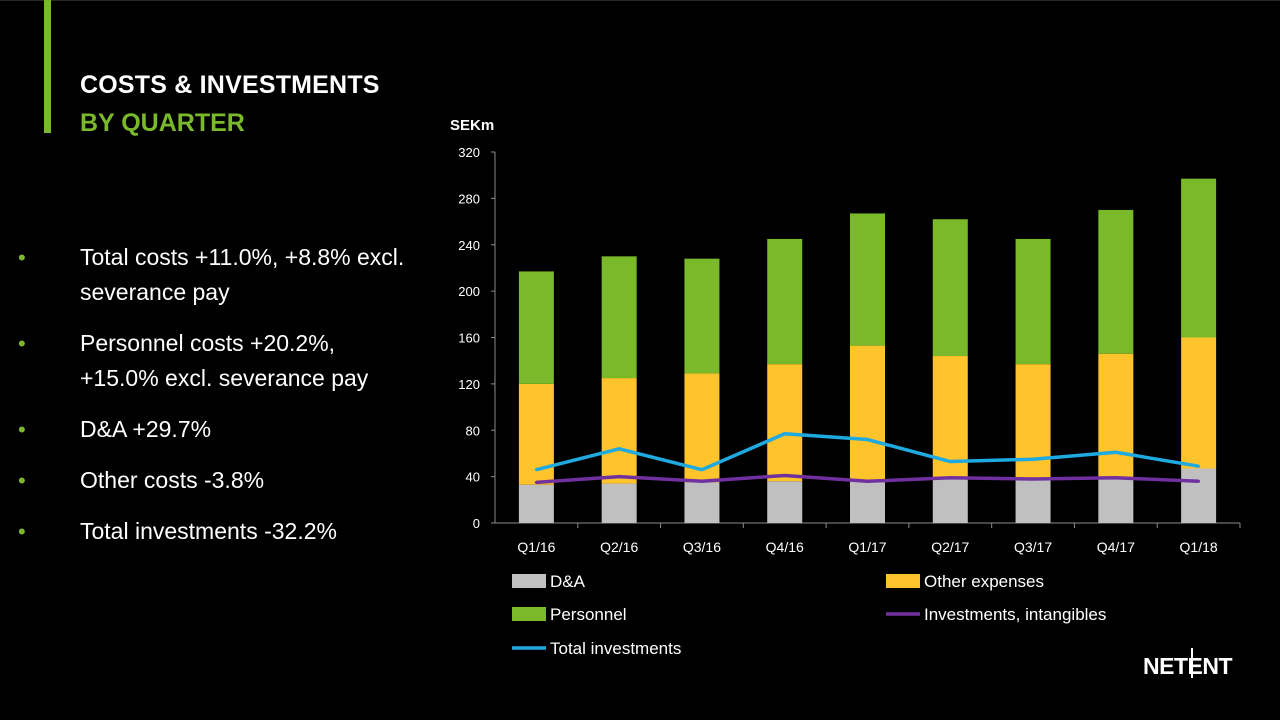 This screenshot has height=720, width=1280. Describe the element at coordinates (568, 581) in the screenshot. I see `legend-label-d-a: D&A` at that location.